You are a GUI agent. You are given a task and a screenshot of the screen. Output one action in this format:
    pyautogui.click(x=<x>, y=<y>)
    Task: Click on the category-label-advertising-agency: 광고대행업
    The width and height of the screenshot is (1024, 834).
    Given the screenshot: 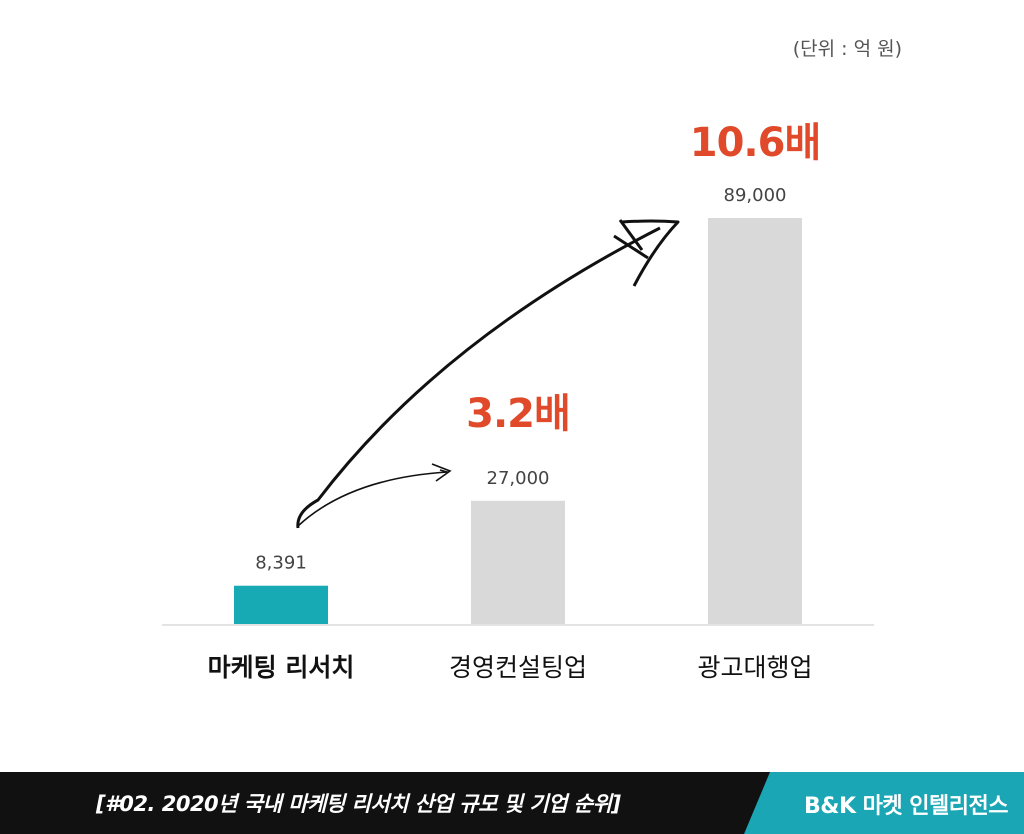 What is the action you would take?
    pyautogui.click(x=754, y=667)
    